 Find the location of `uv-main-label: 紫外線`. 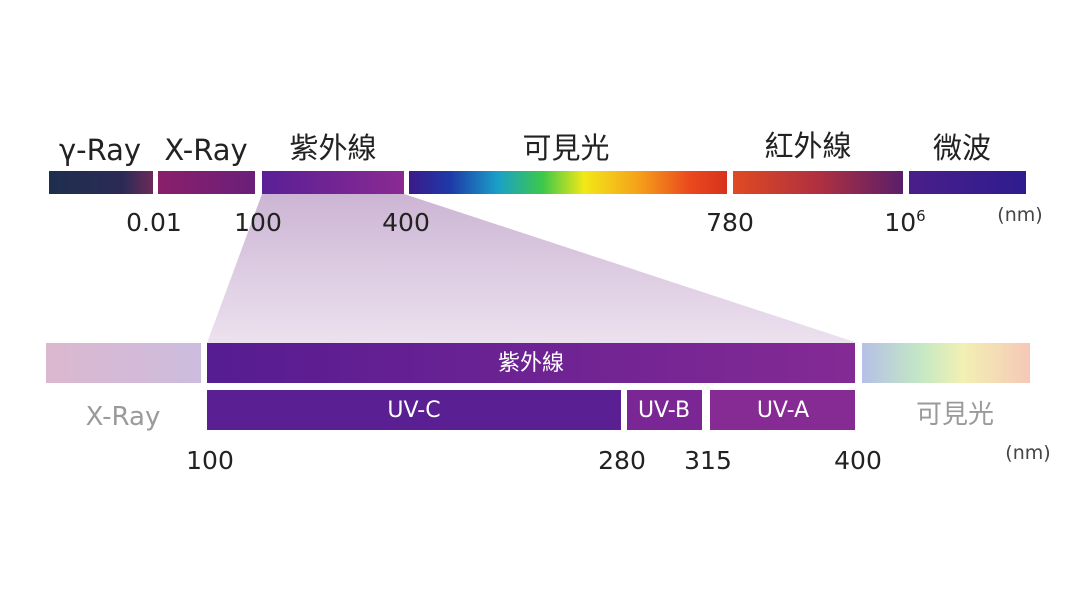

uv-main-label: 紫外線 is located at coordinates (531, 363).